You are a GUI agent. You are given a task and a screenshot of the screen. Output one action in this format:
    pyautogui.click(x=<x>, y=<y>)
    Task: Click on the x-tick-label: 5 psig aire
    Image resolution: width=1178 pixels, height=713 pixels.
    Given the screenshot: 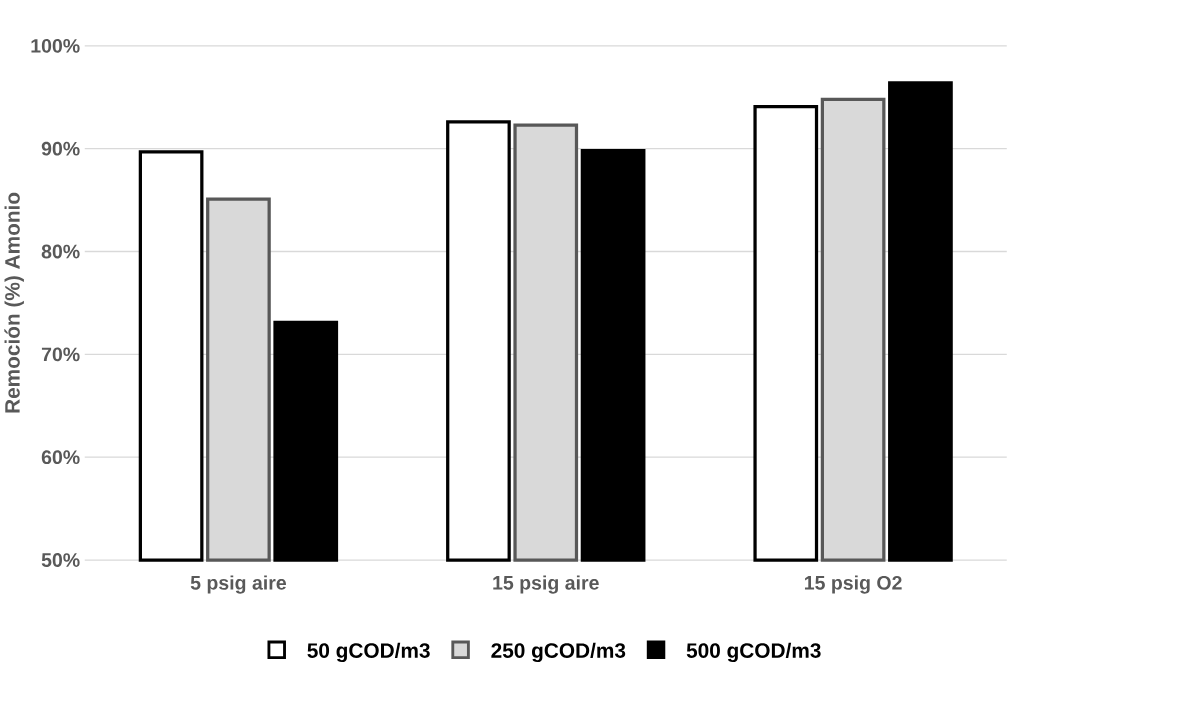 What is the action you would take?
    pyautogui.click(x=238, y=584)
    